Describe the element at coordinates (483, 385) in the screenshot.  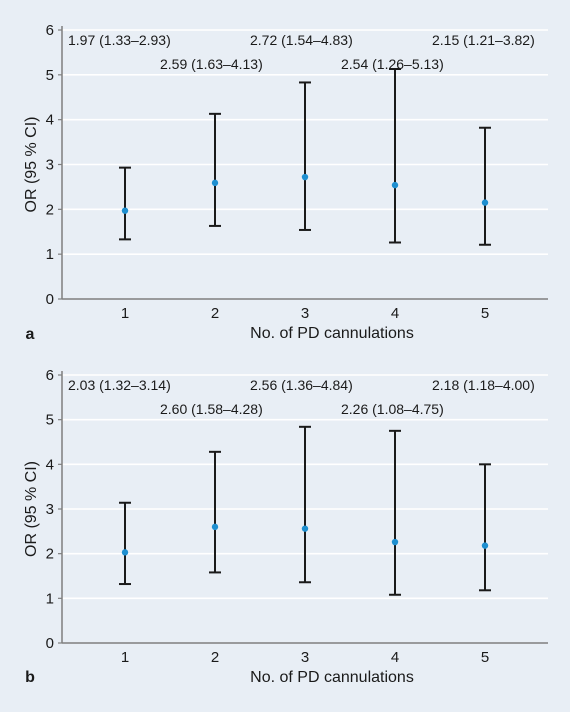
I see `data-label: 2.18 (1.18–4.00)` at that location.